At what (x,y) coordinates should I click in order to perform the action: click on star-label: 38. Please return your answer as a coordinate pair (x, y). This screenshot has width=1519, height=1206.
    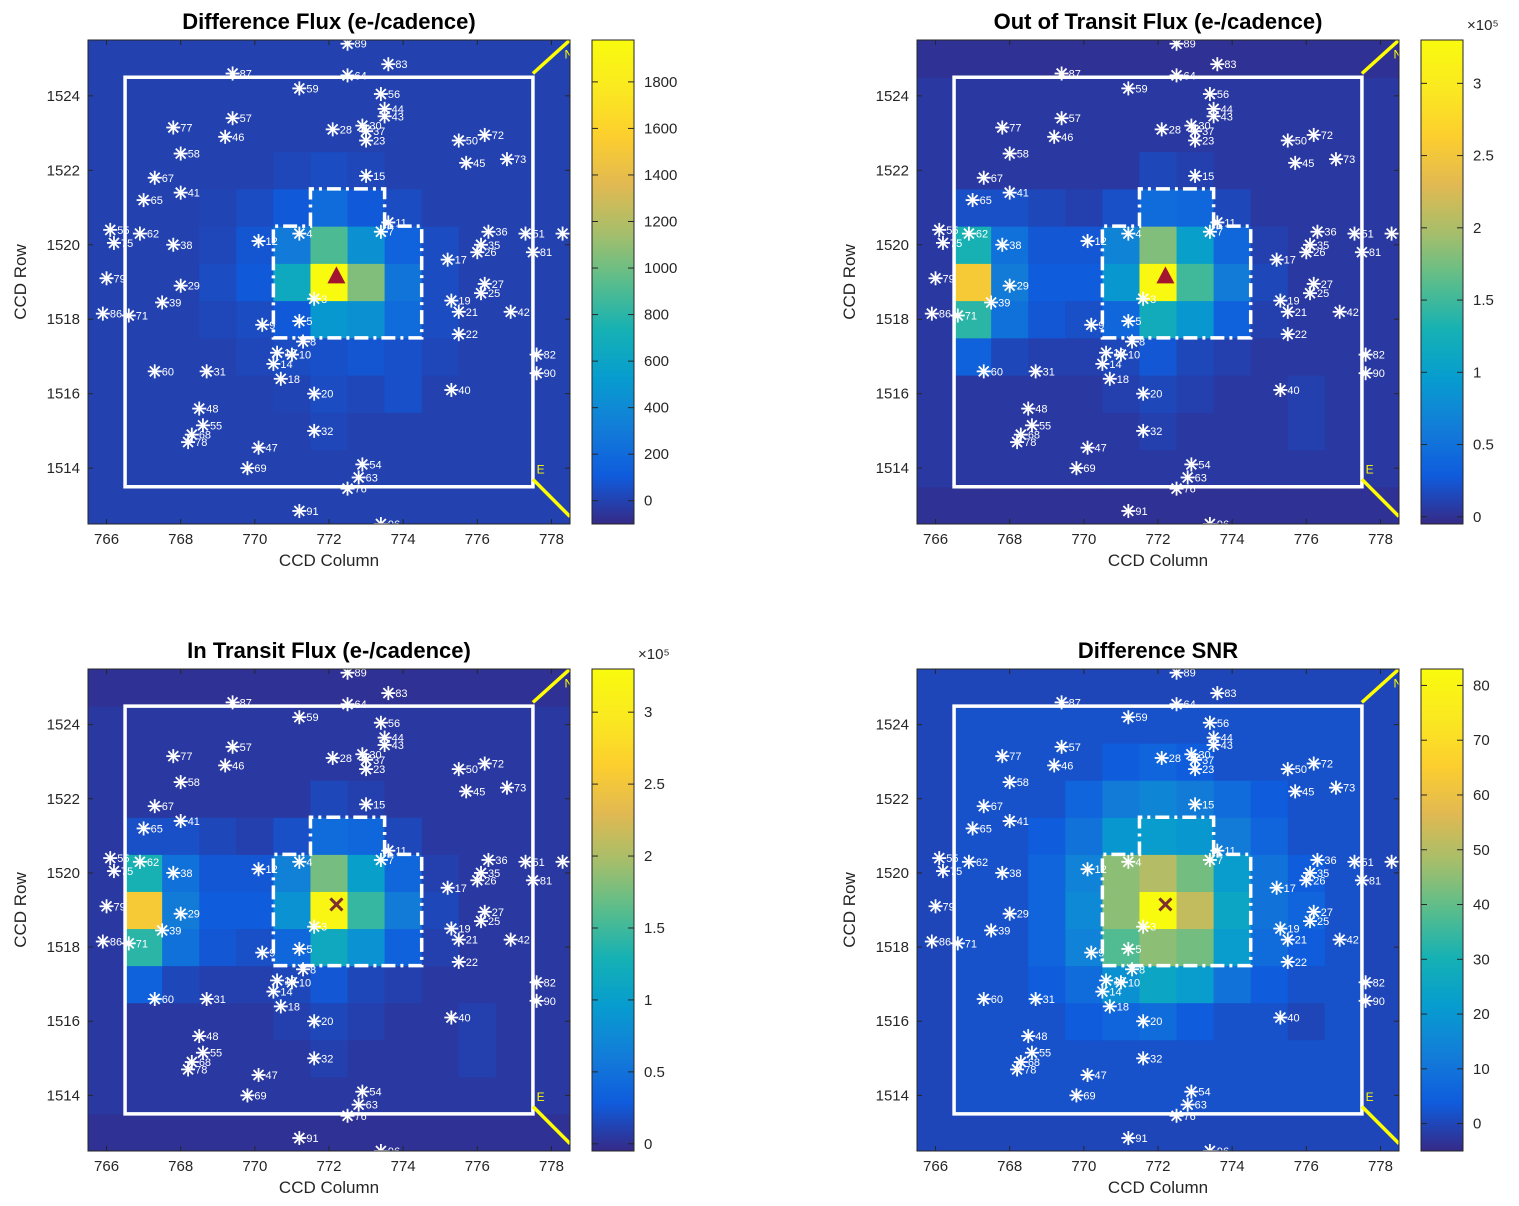
    Looking at the image, I should click on (1015, 246).